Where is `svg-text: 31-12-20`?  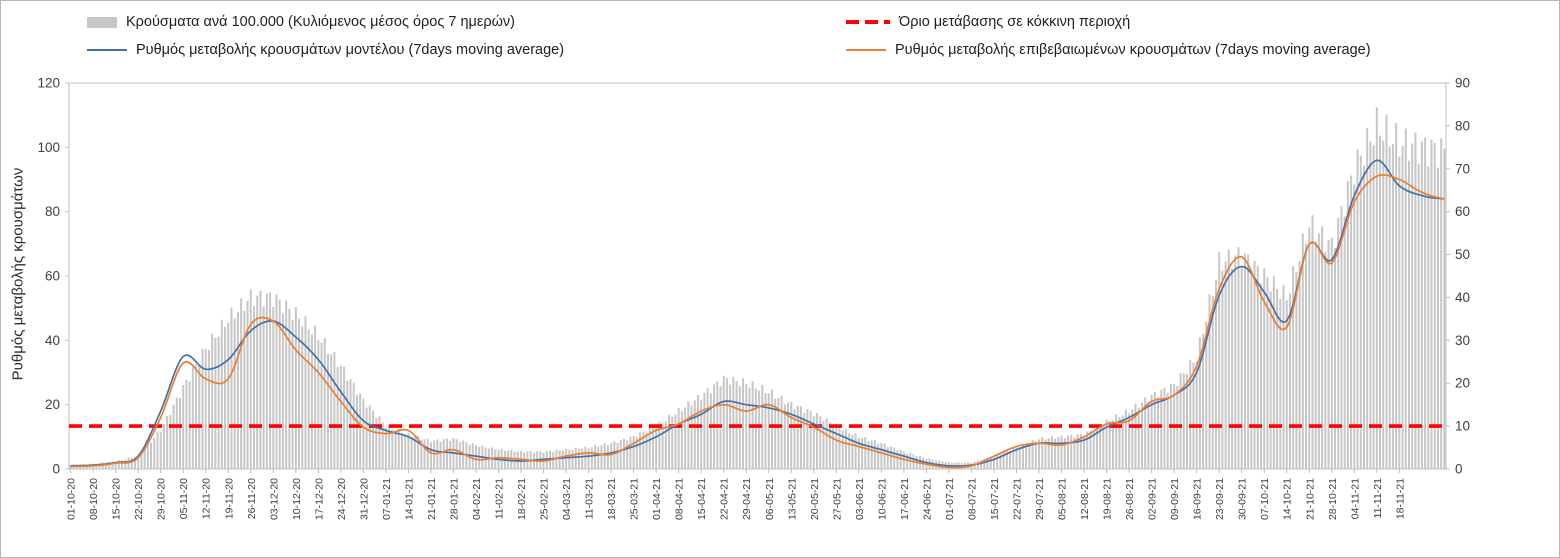
svg-text: 31-12-20 is located at coordinates (364, 499).